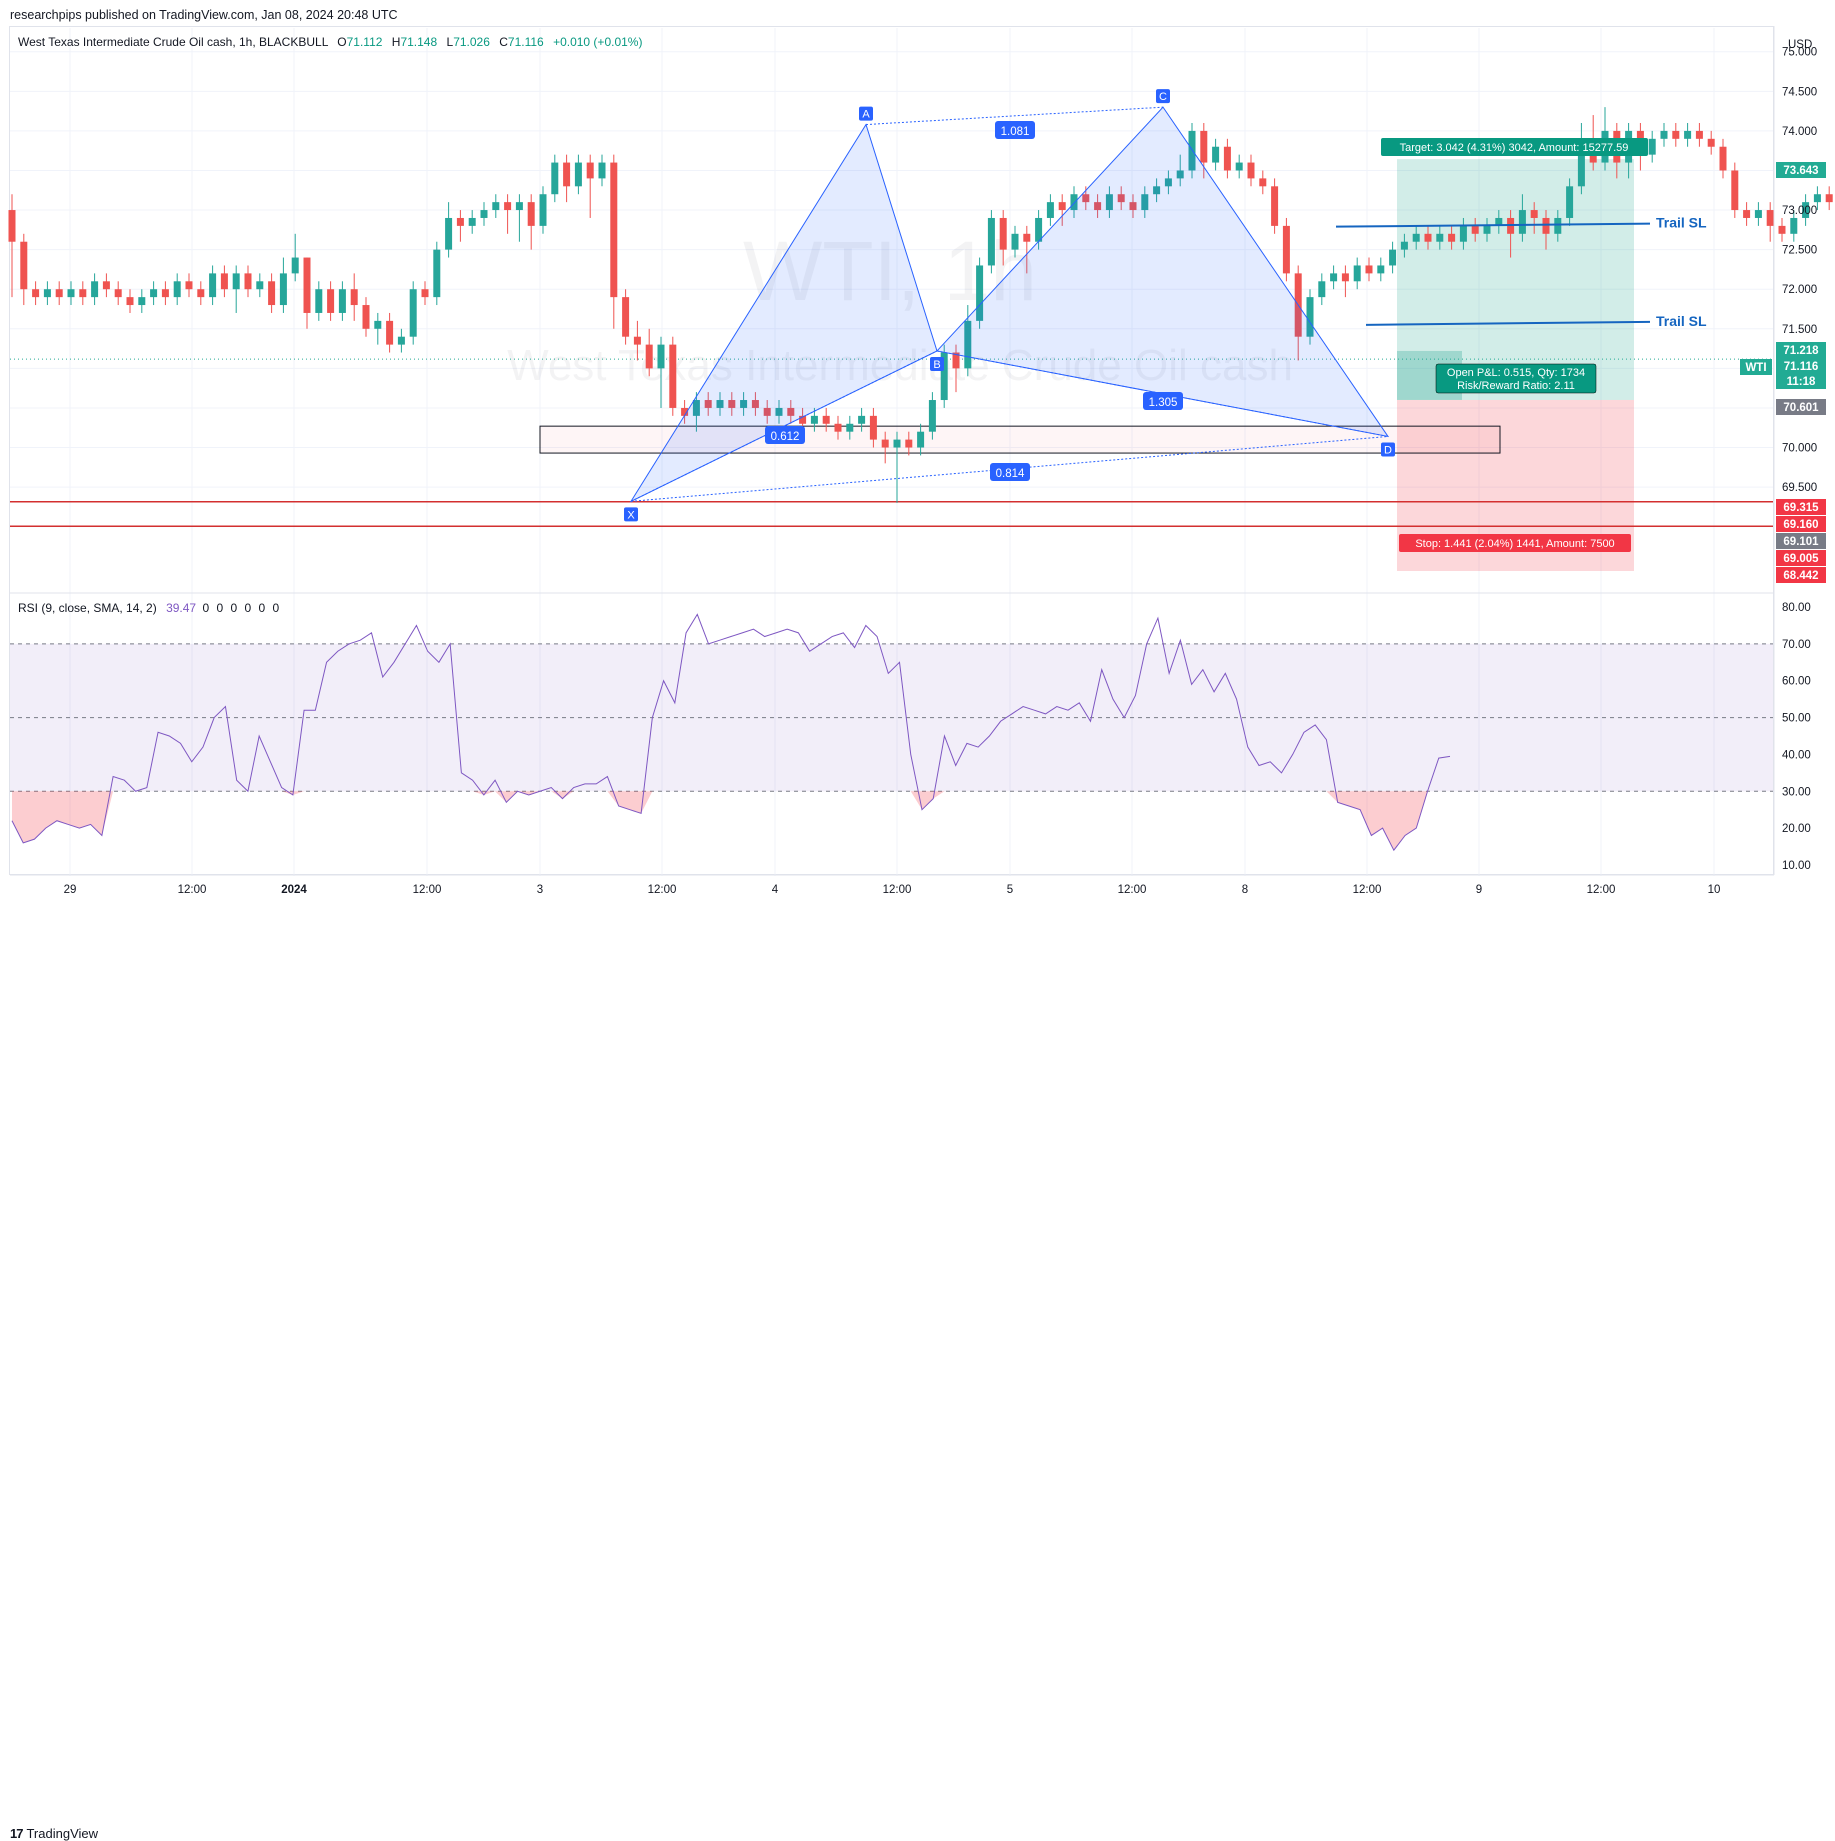 This screenshot has height=1841, width=1835. What do you see at coordinates (1799, 132) in the screenshot?
I see `price-tick-label: 74.000` at bounding box center [1799, 132].